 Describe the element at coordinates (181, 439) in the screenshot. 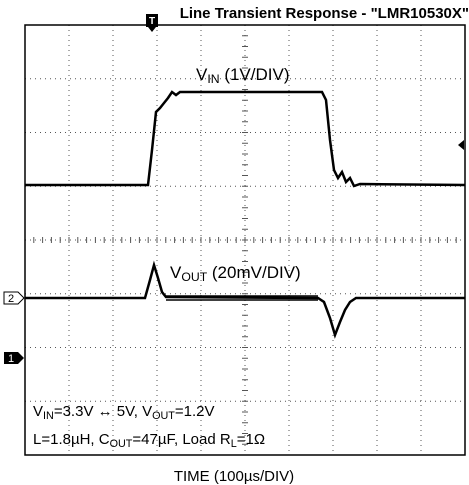

I see `text-part: =47µF, Load R` at that location.